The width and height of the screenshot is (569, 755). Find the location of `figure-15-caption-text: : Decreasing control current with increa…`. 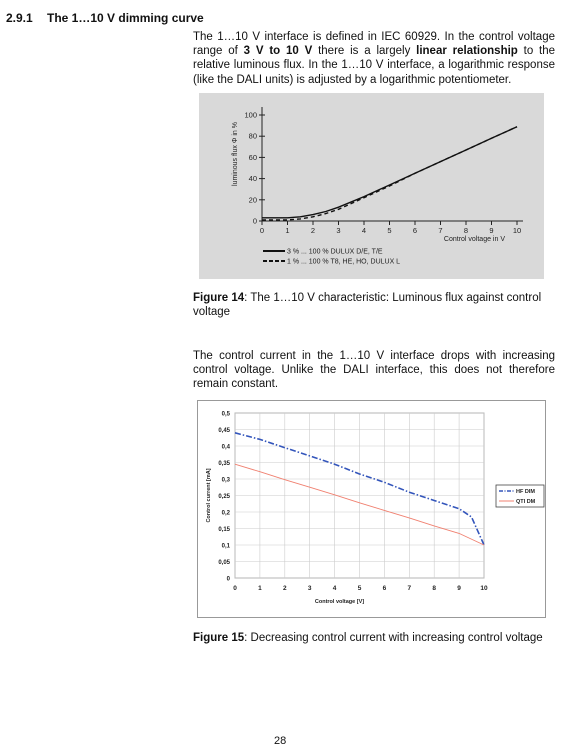

figure-15-caption-text: : Decreasing control current with increa… is located at coordinates (393, 638).